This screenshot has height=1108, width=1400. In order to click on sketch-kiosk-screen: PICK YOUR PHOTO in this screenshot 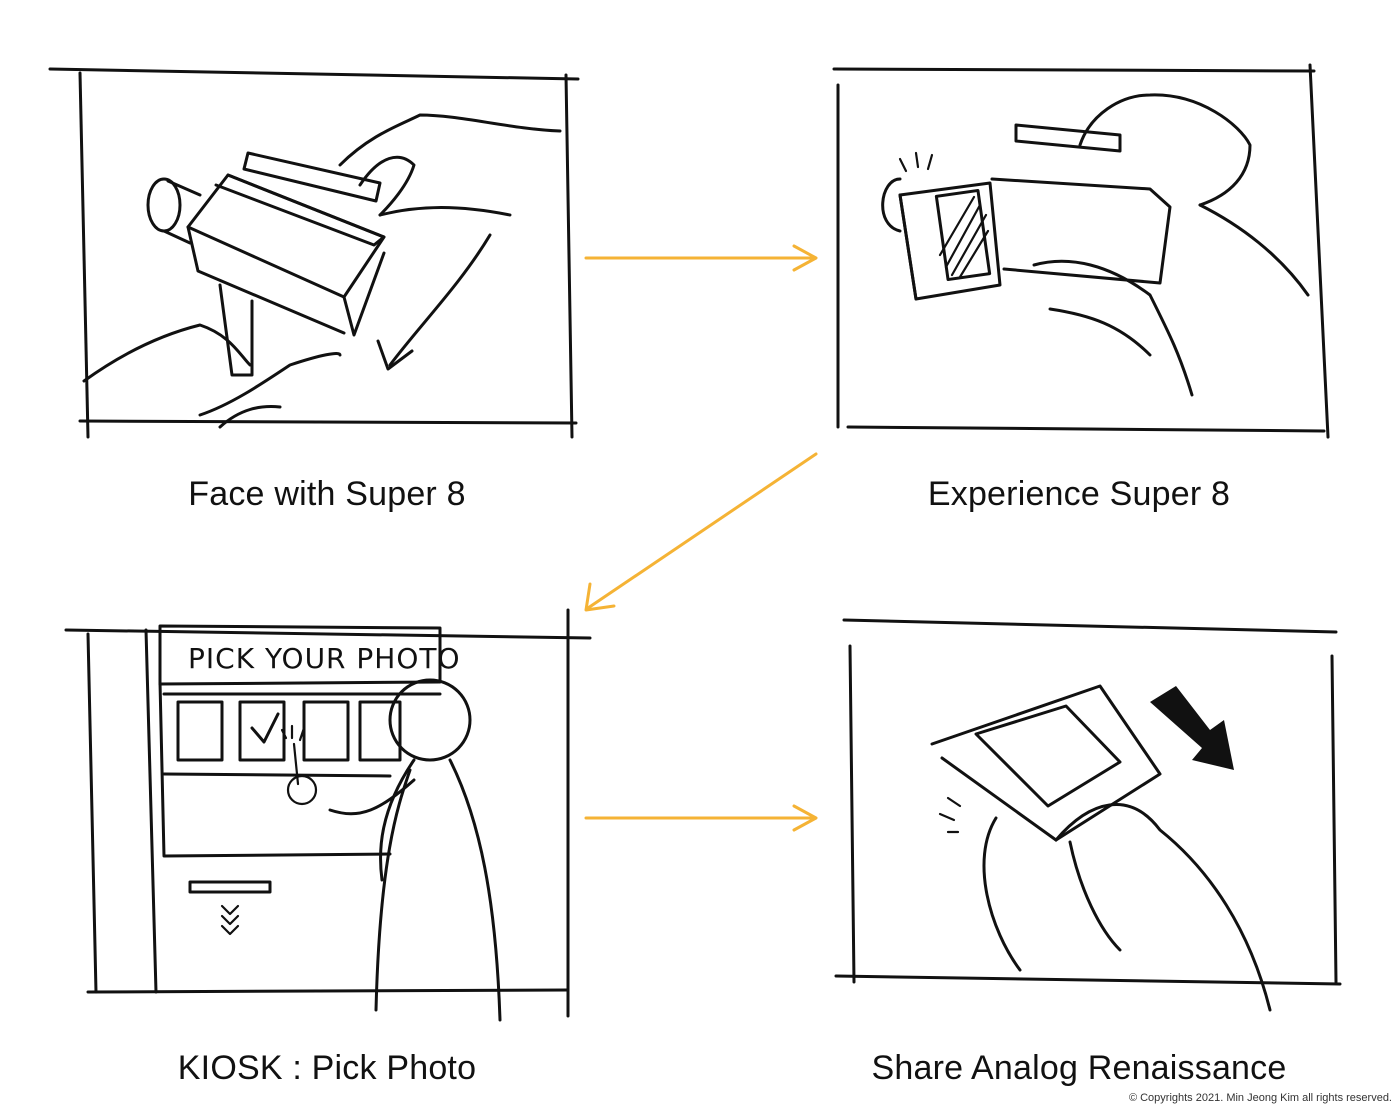, I will do `click(328, 815)`.